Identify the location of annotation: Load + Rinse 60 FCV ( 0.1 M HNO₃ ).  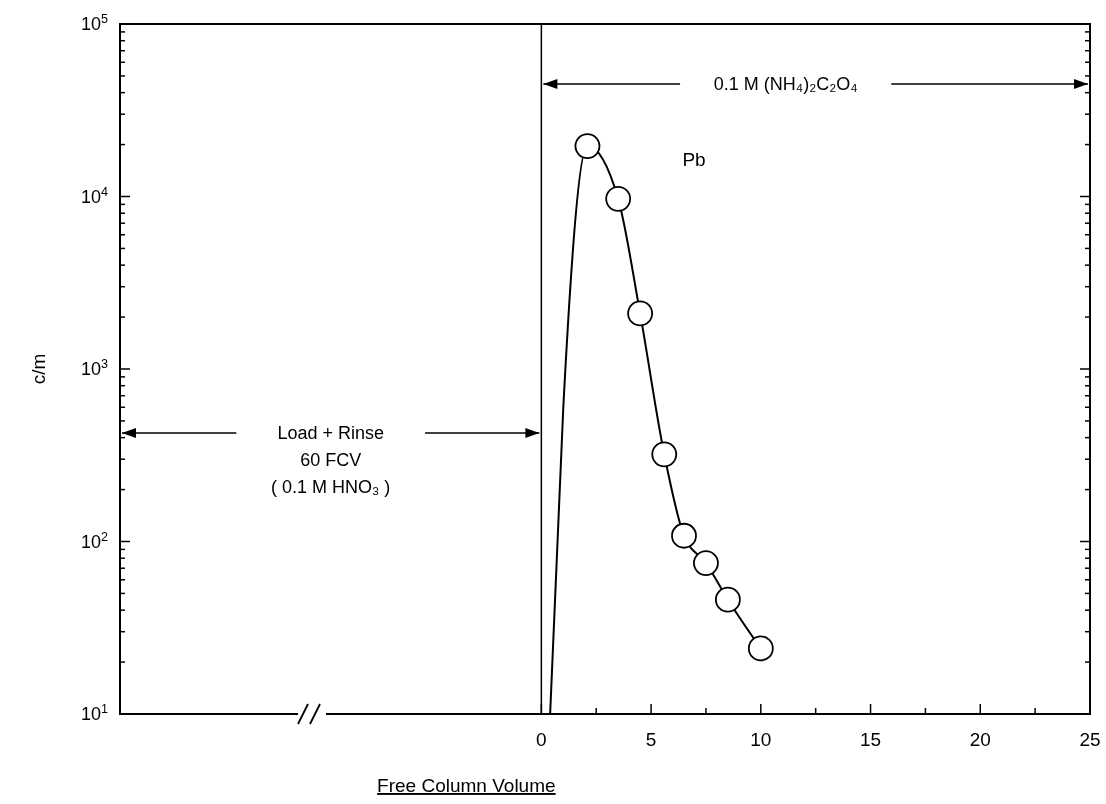
(331, 460).